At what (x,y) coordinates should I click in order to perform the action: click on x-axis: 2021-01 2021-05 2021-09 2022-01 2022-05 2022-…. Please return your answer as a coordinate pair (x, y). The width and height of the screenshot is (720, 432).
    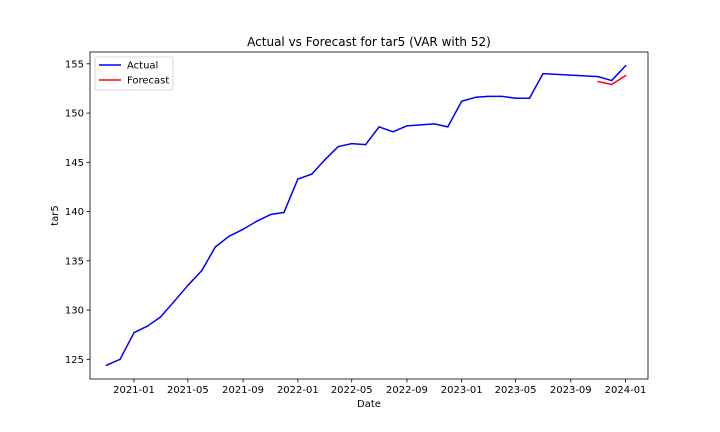
    Looking at the image, I should click on (379, 387).